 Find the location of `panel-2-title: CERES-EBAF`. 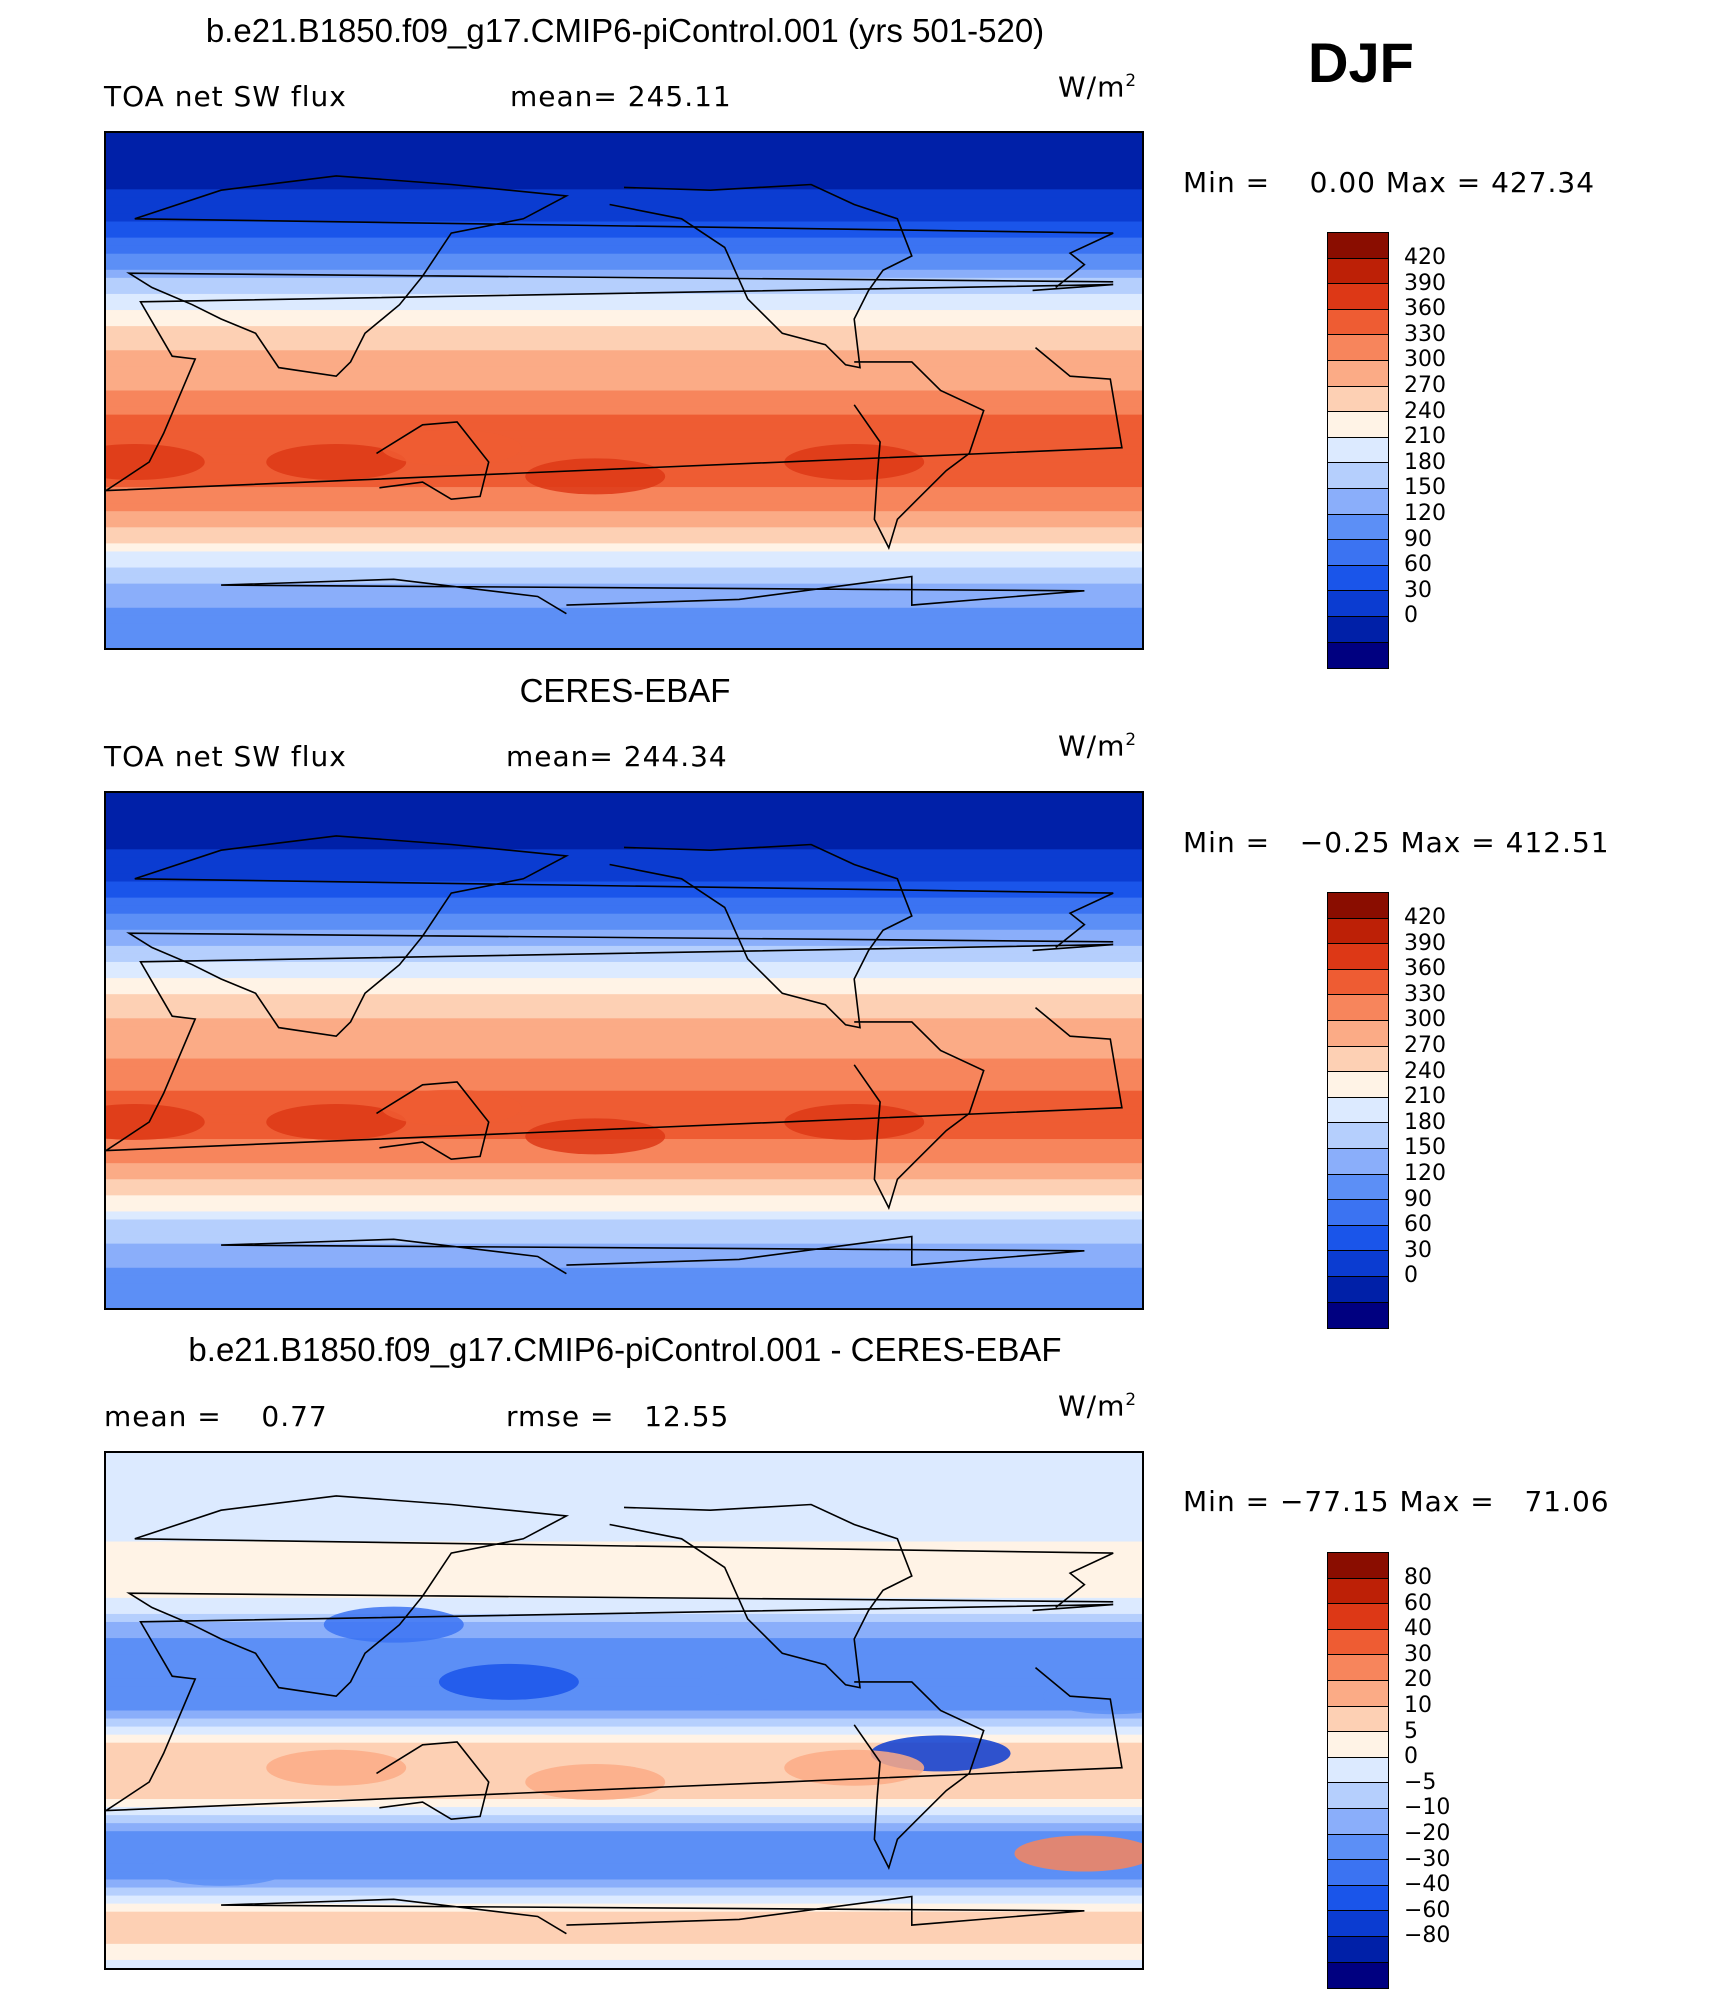

panel-2-title: CERES-EBAF is located at coordinates (625, 690).